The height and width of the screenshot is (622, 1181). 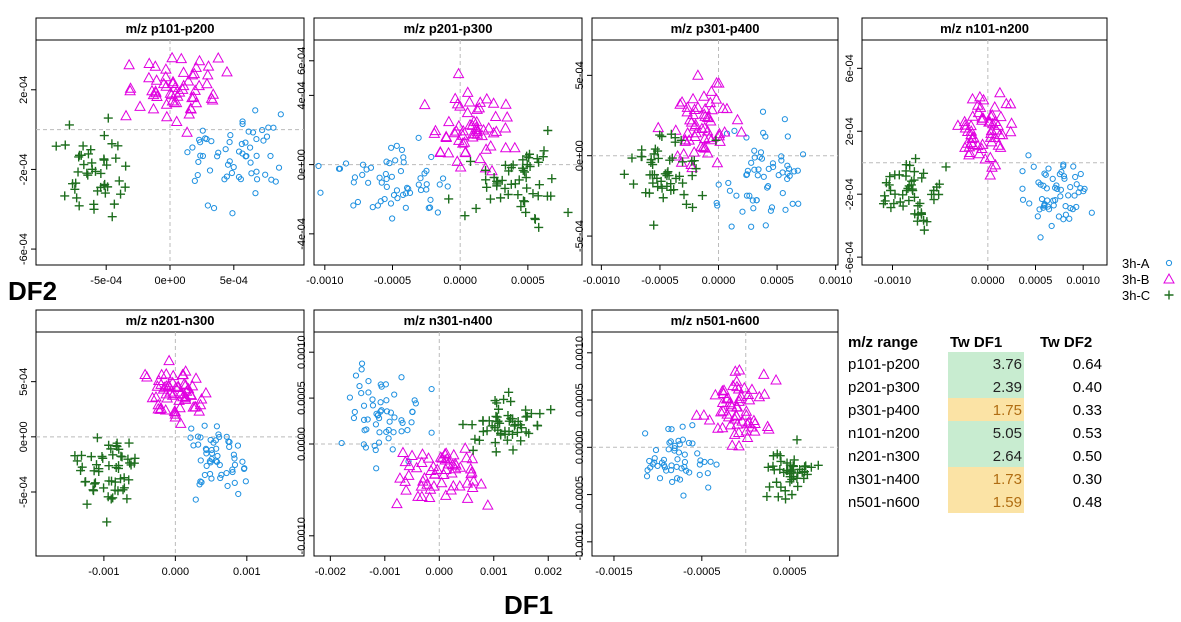 What do you see at coordinates (330, 572) in the screenshot?
I see `x-tick-label: -0.002` at bounding box center [330, 572].